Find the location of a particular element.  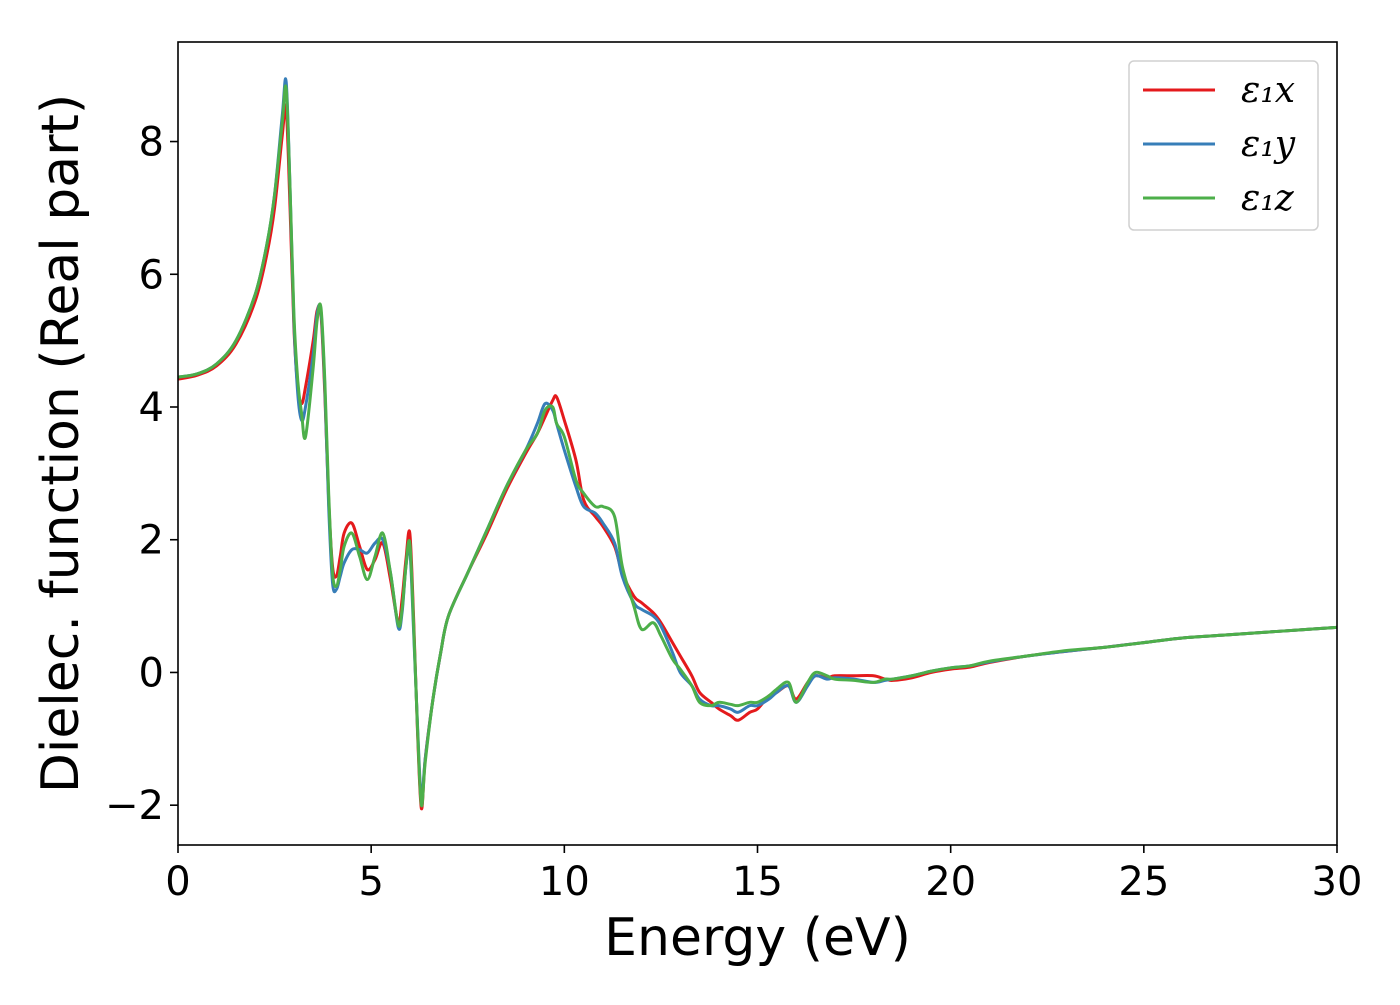

y-axis-title: Dielec. function (Real part) is located at coordinates (61, 443).